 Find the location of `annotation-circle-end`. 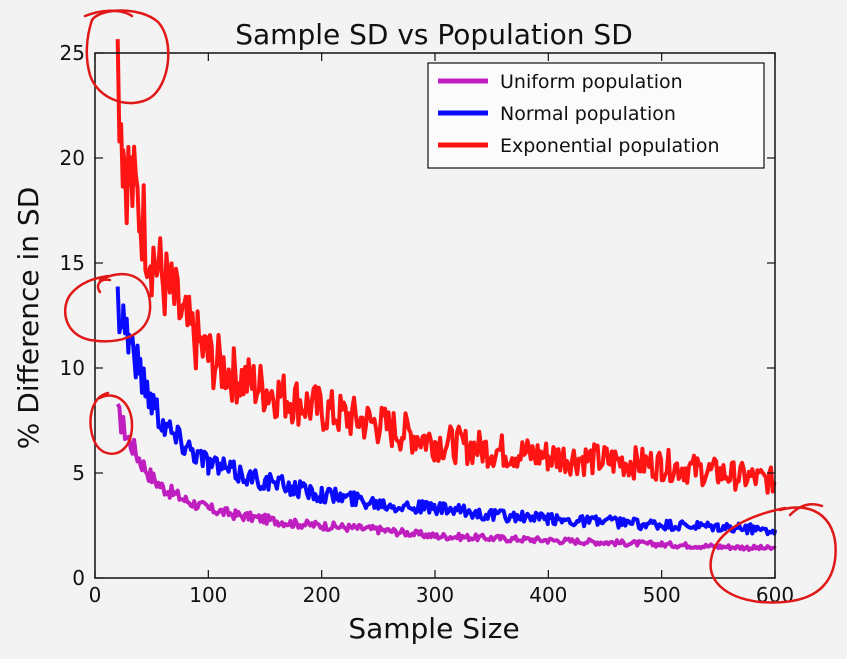

annotation-circle-end is located at coordinates (773, 553).